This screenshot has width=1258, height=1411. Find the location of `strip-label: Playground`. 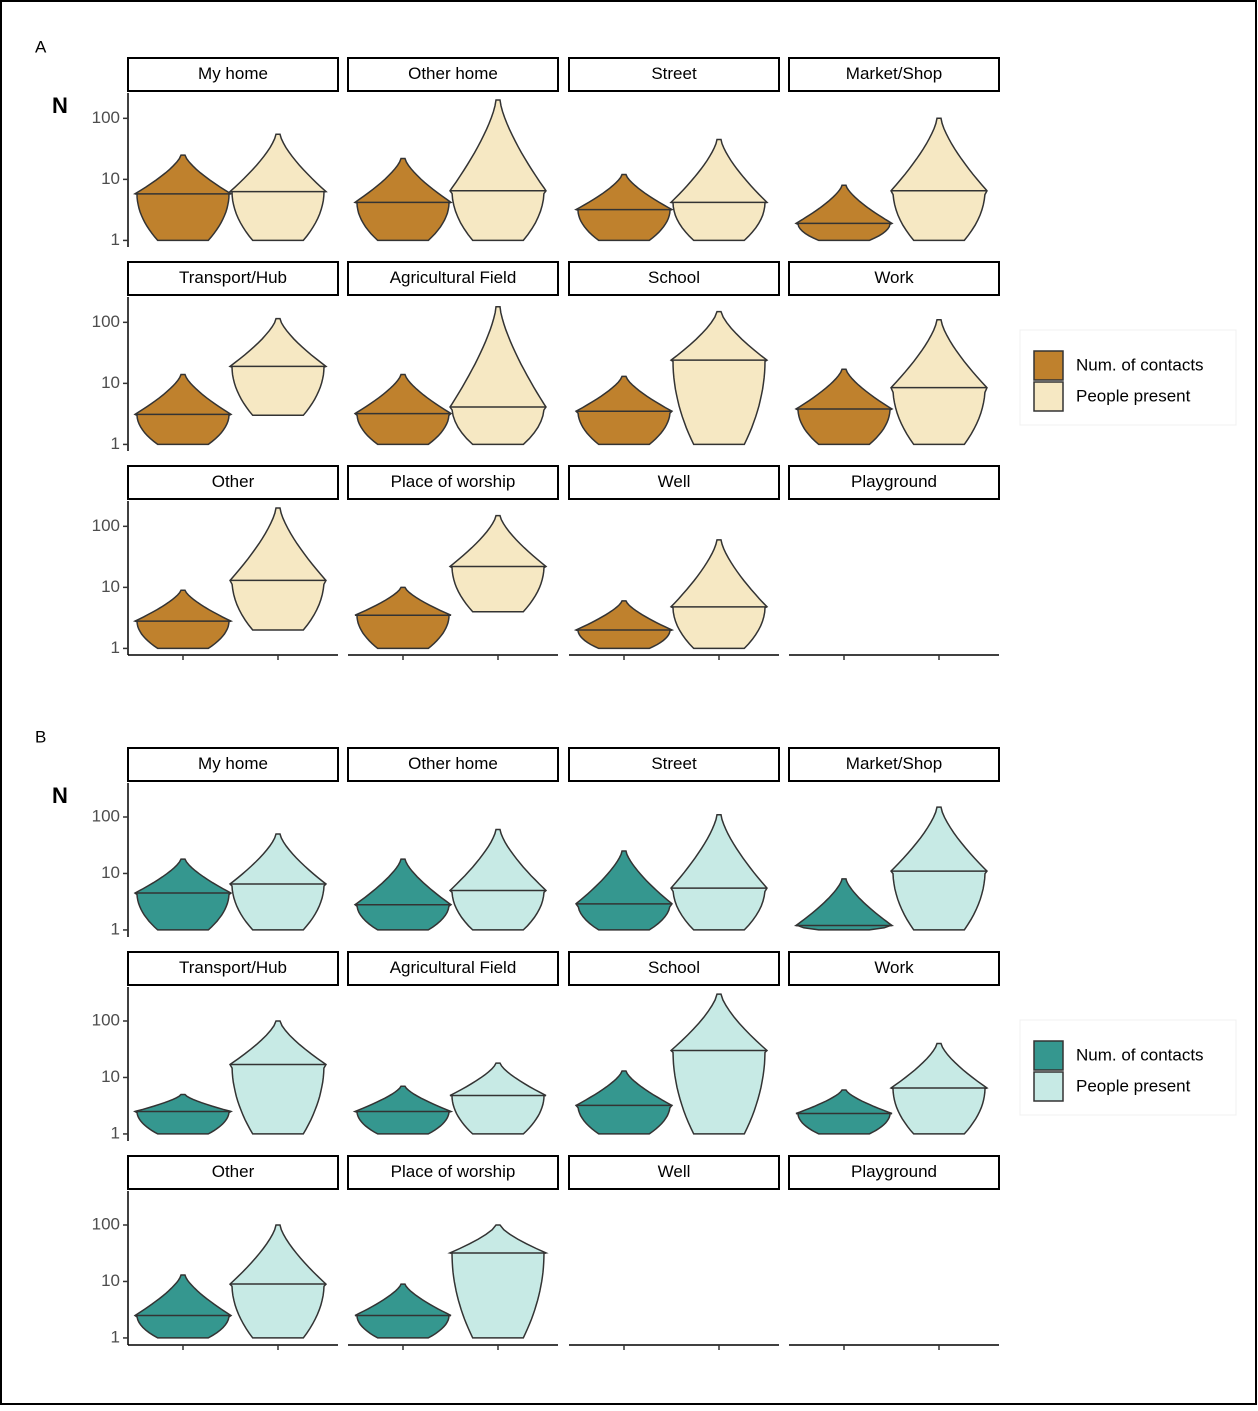

strip-label: Playground is located at coordinates (894, 481).